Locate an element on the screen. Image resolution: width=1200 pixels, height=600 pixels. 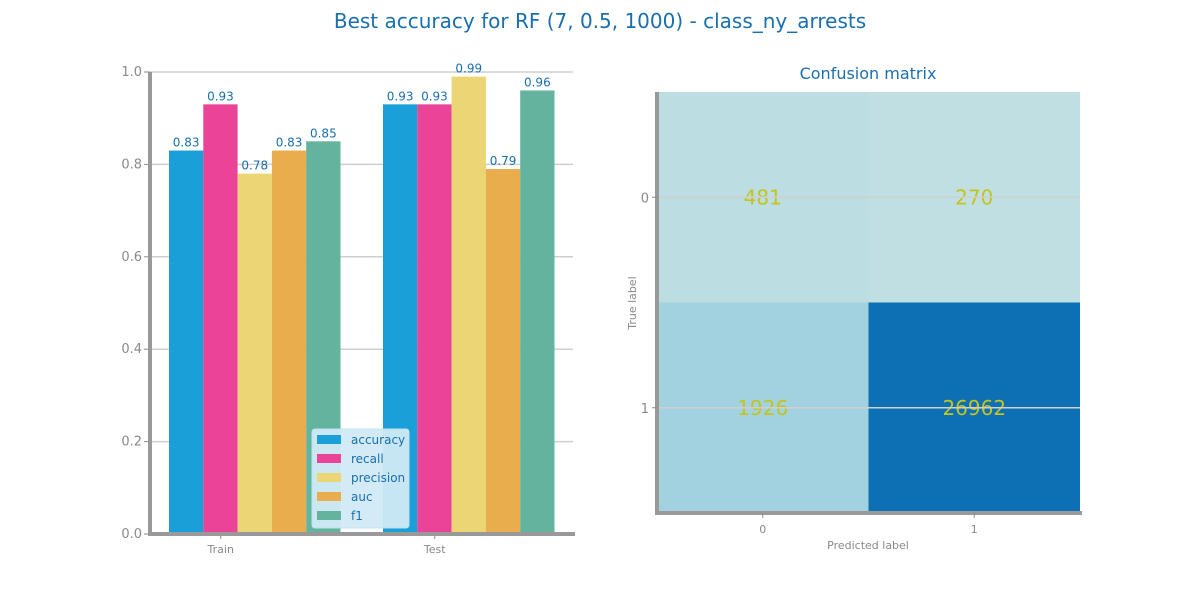
legend-box is located at coordinates (360, 478).